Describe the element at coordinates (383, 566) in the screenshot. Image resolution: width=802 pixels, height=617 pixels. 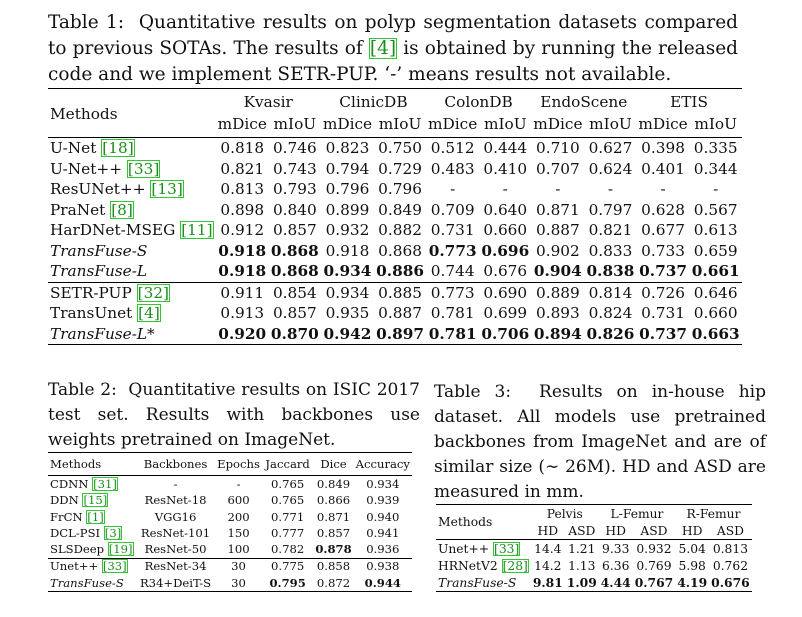
I see `table2-value-cell: 0.938` at that location.